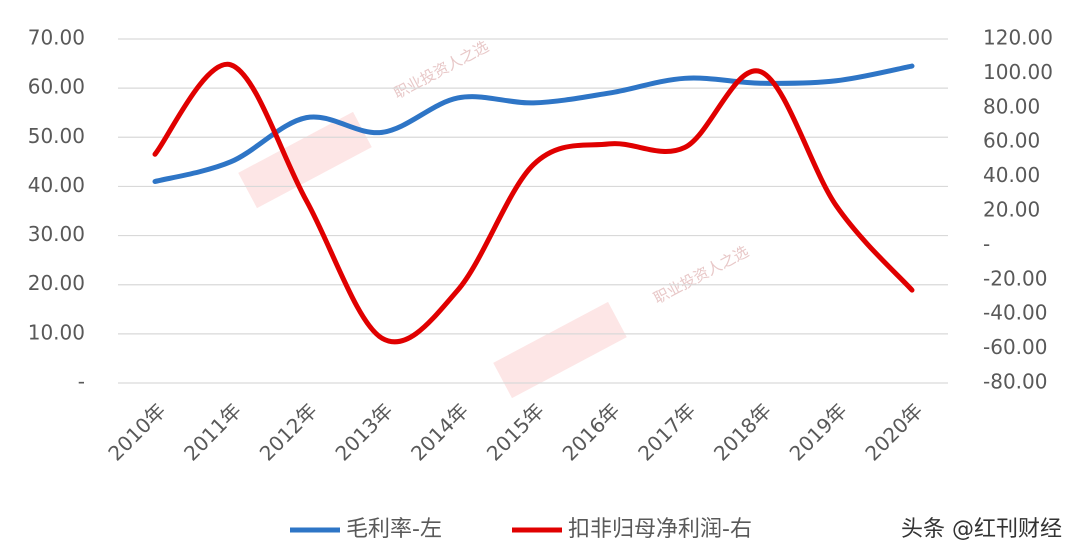  Describe the element at coordinates (56, 87) in the screenshot. I see `y-tick-label: 60.00` at that location.